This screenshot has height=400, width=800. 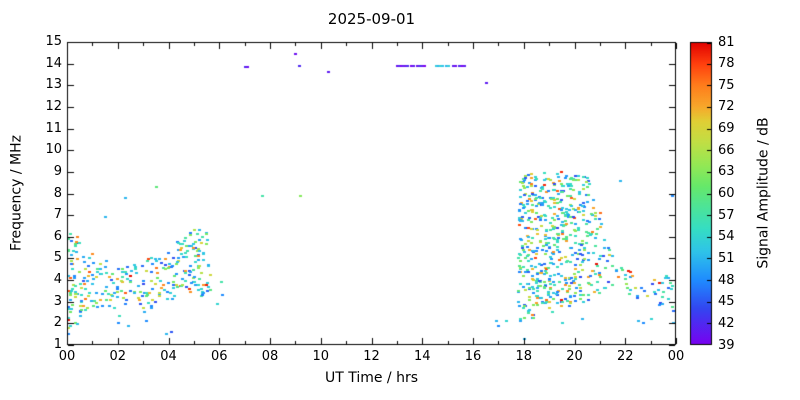 I want to click on y-tick-label: 15, so click(x=53, y=41).